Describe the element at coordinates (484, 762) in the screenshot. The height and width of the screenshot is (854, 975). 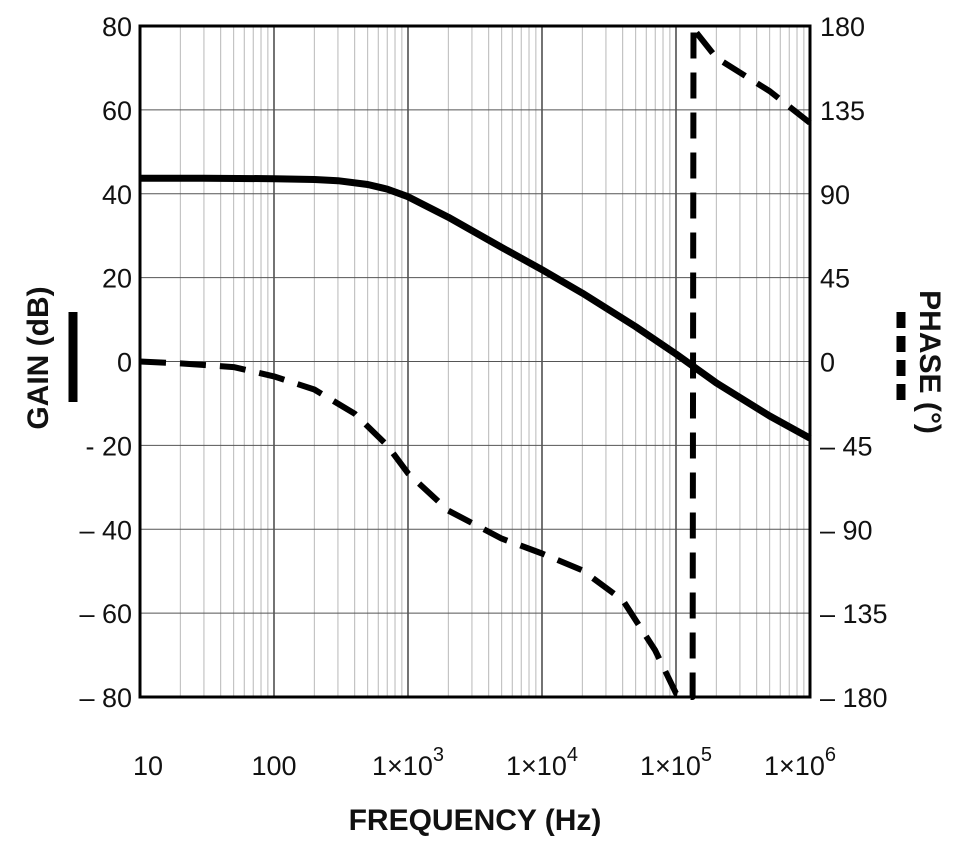
I see `x-axis-ticks: 10 100 1×10³ 1×10⁴ 1×10⁵ 1×10⁶` at that location.